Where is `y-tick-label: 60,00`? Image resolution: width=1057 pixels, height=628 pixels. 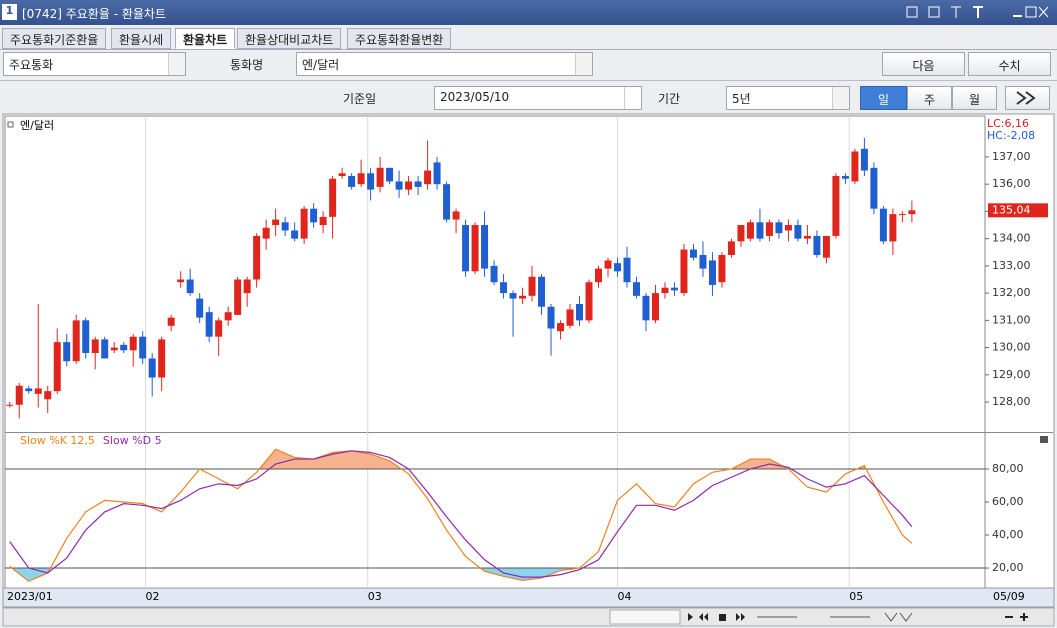 y-tick-label: 60,00 is located at coordinates (1008, 501).